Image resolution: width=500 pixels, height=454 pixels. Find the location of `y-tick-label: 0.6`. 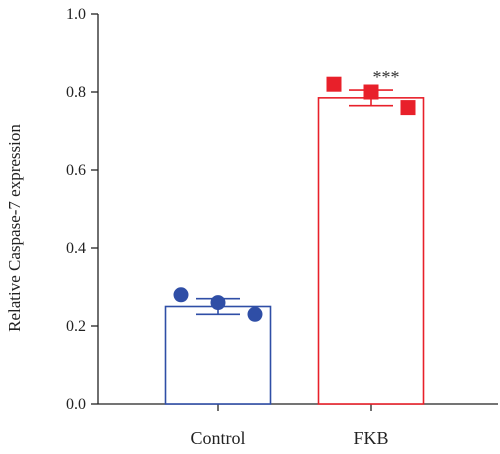

y-tick-label: 0.6 is located at coordinates (76, 170).